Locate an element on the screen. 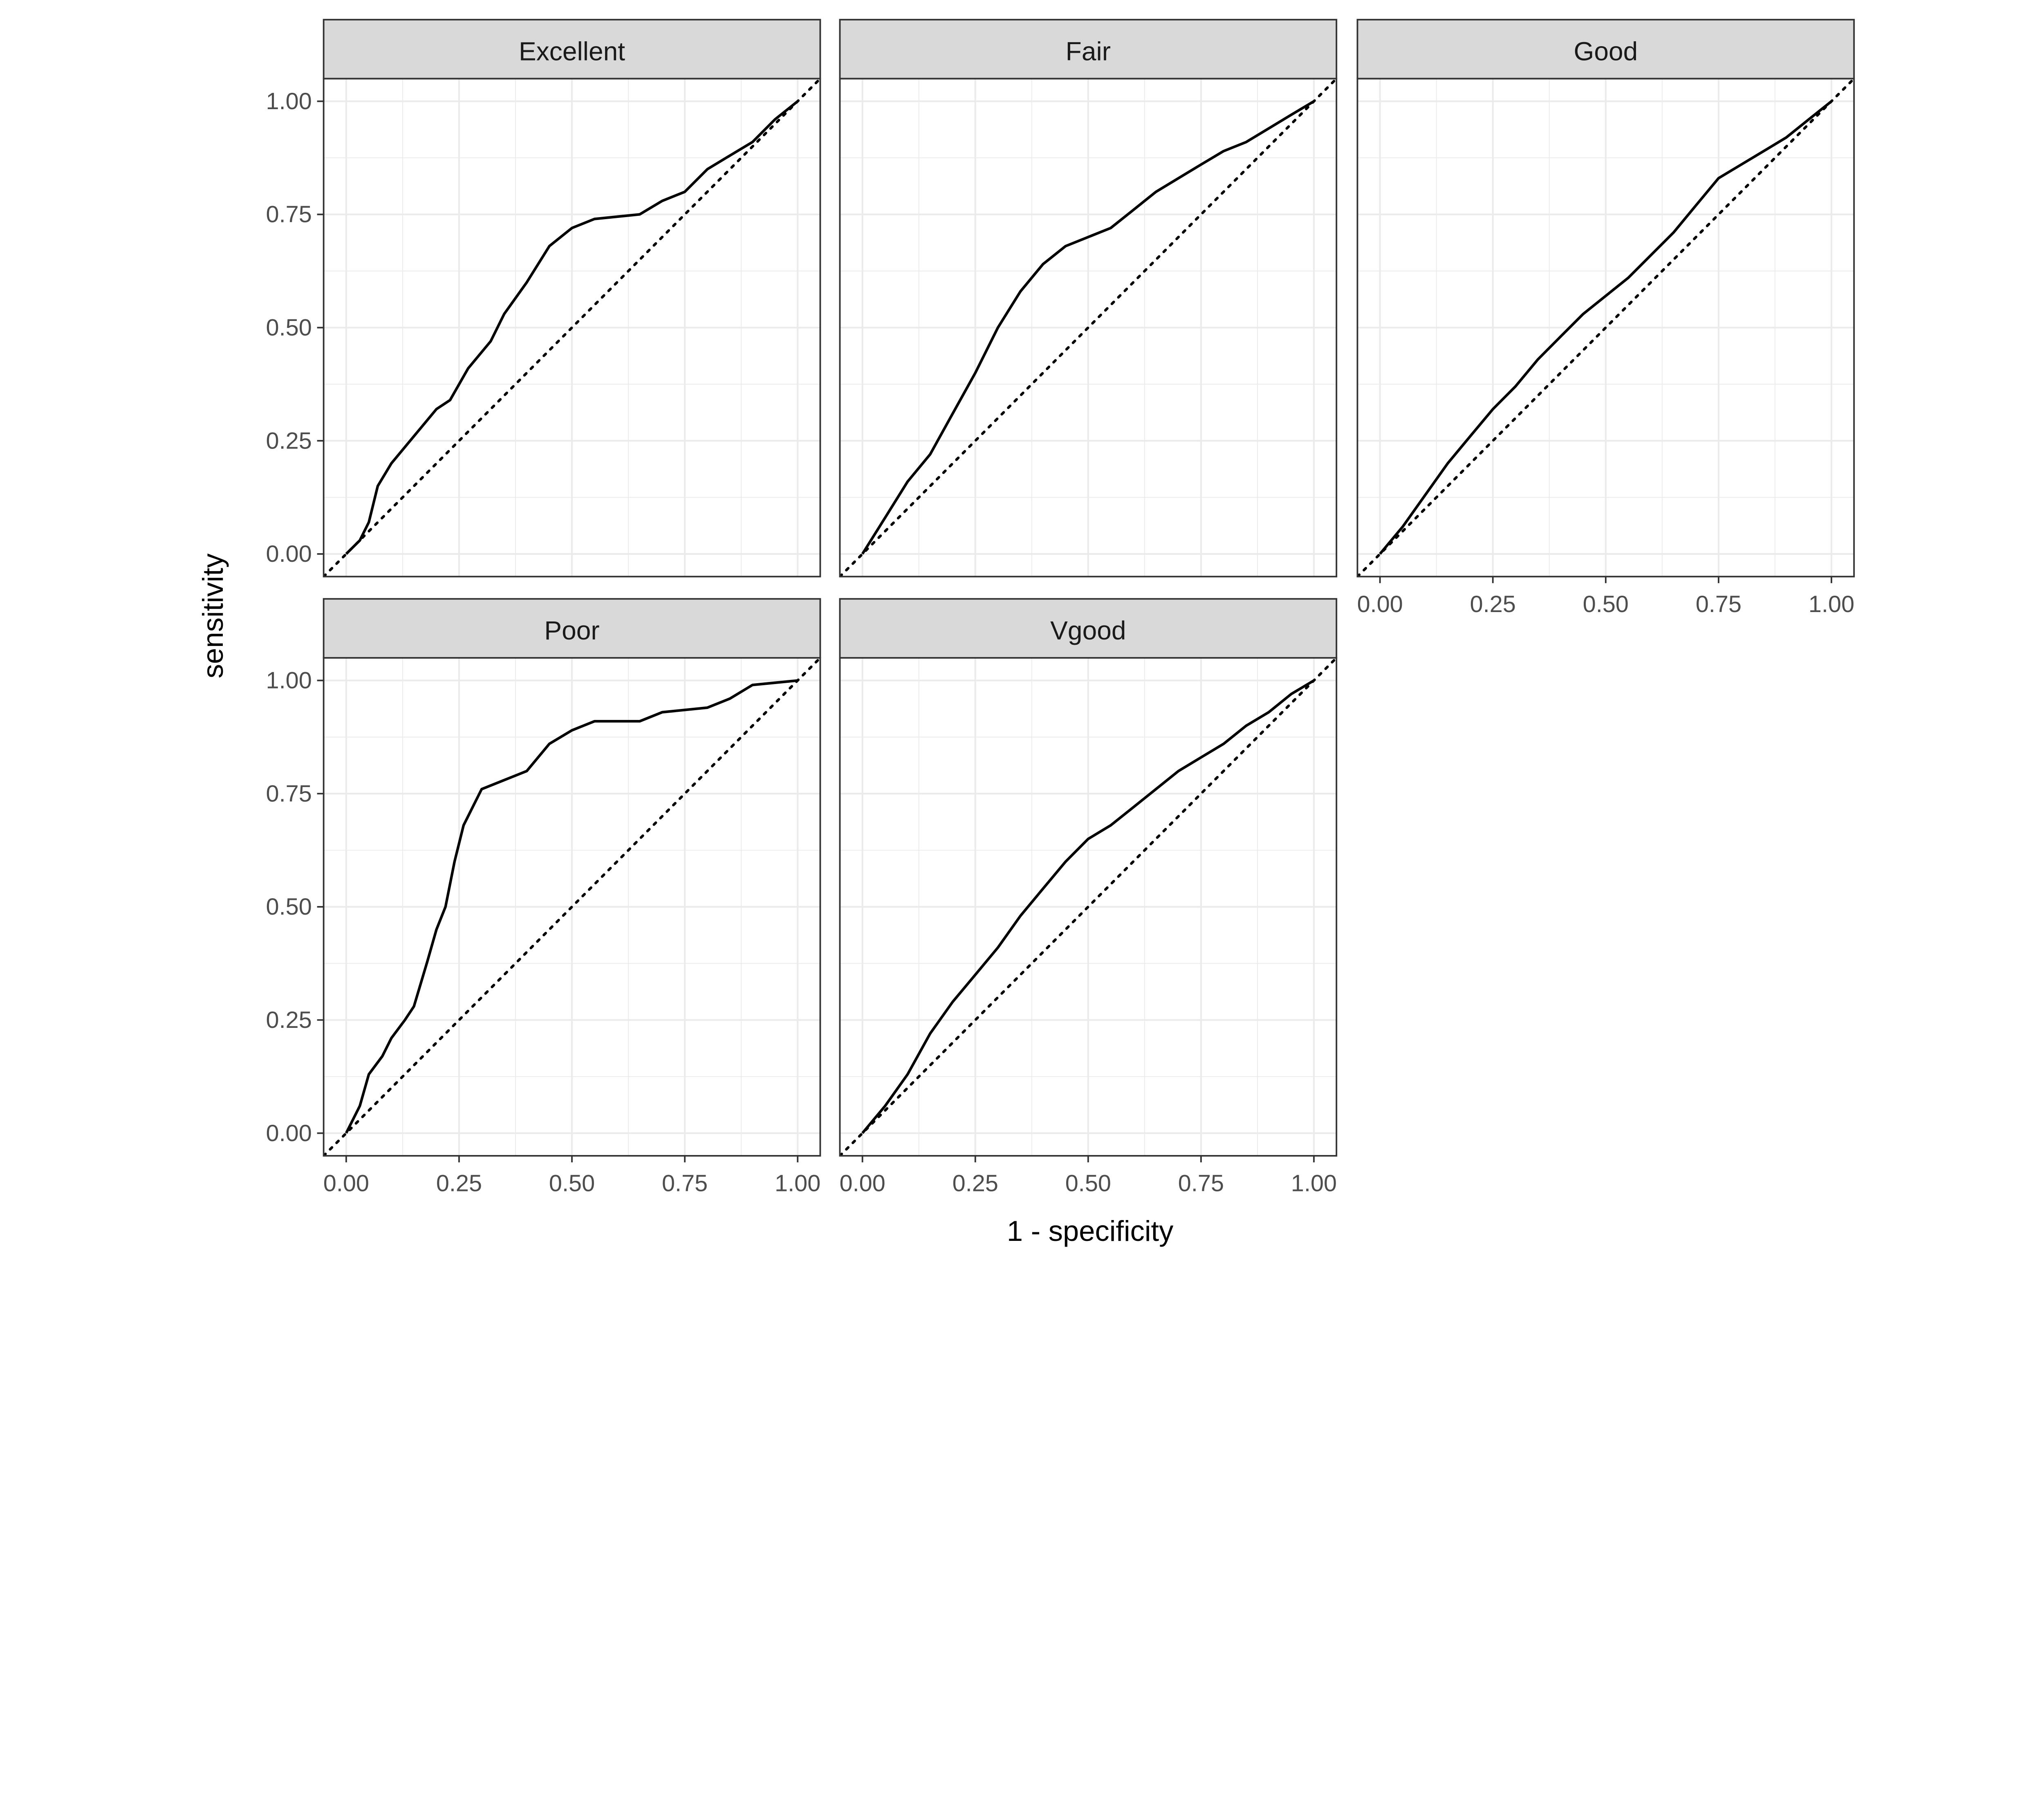 Image resolution: width=2044 pixels, height=1819 pixels. facet-label: Vgood is located at coordinates (1088, 630).